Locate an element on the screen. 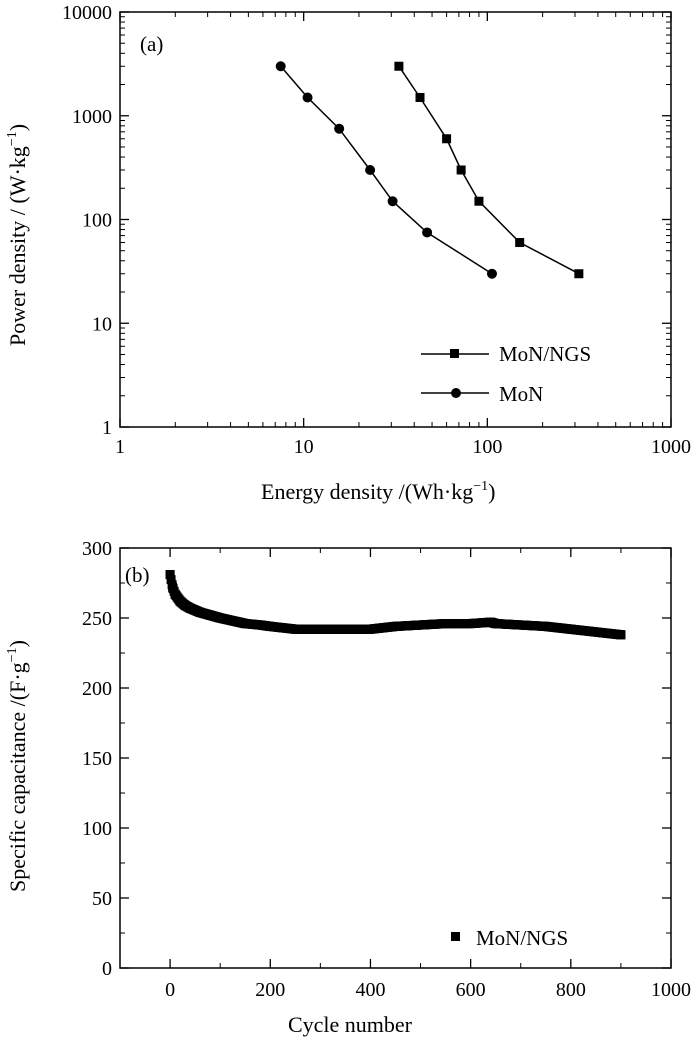  legend-entry-mon: MoN is located at coordinates (482, 394).